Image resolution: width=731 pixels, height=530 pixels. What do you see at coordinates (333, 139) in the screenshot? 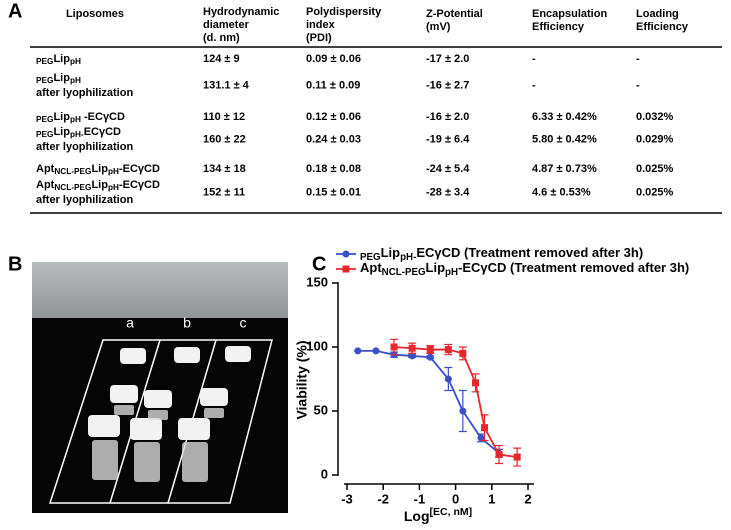
I see `cell: 0.24 ± 0.03` at bounding box center [333, 139].